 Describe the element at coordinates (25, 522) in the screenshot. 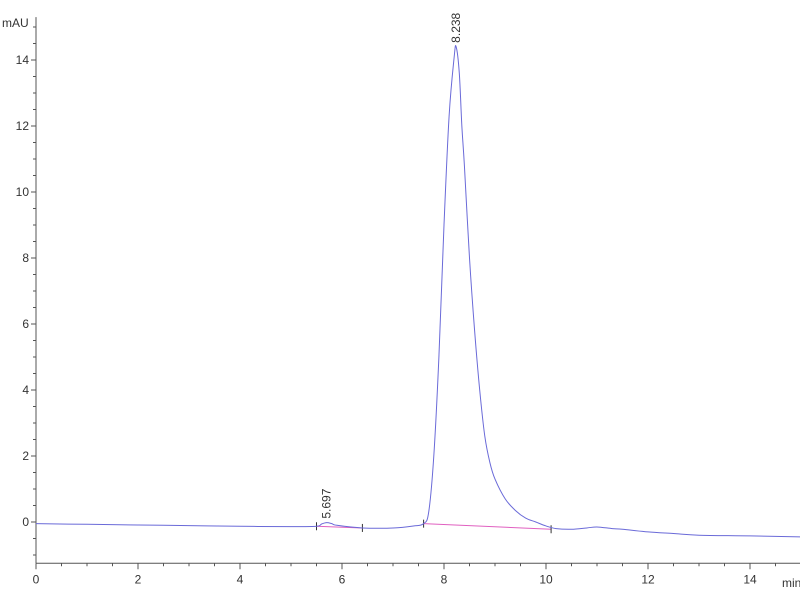

I see `y-tick-label: 0` at that location.